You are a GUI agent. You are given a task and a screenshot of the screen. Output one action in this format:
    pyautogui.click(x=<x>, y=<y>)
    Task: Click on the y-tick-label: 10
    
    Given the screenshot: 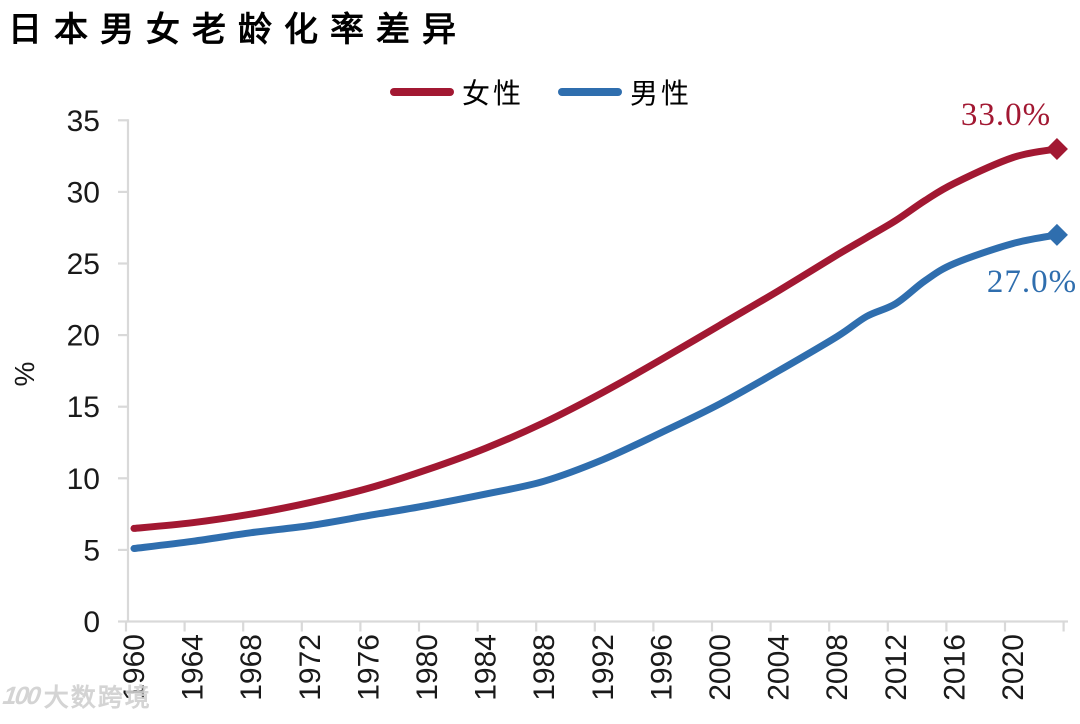 What is the action you would take?
    pyautogui.click(x=83, y=479)
    